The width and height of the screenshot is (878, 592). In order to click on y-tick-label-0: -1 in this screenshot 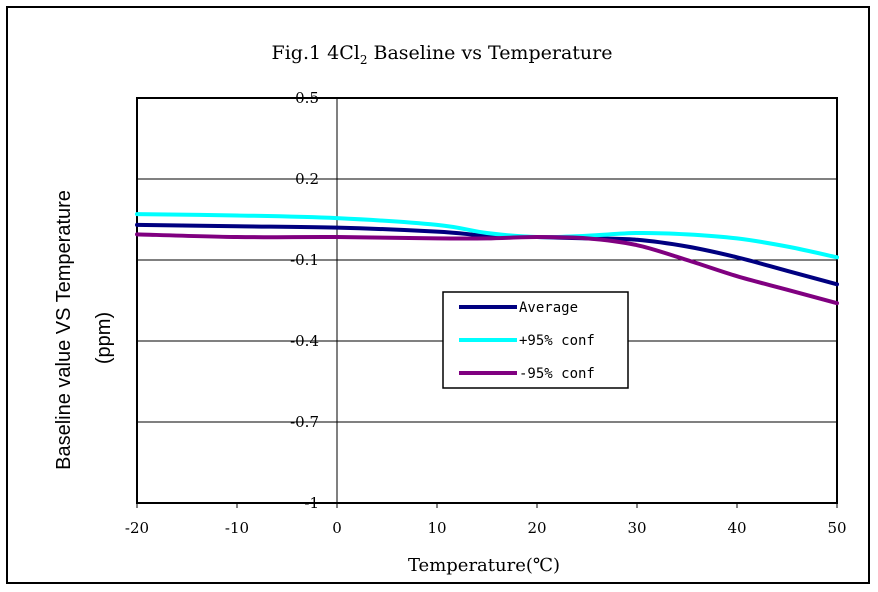, I will do `click(311, 503)`.